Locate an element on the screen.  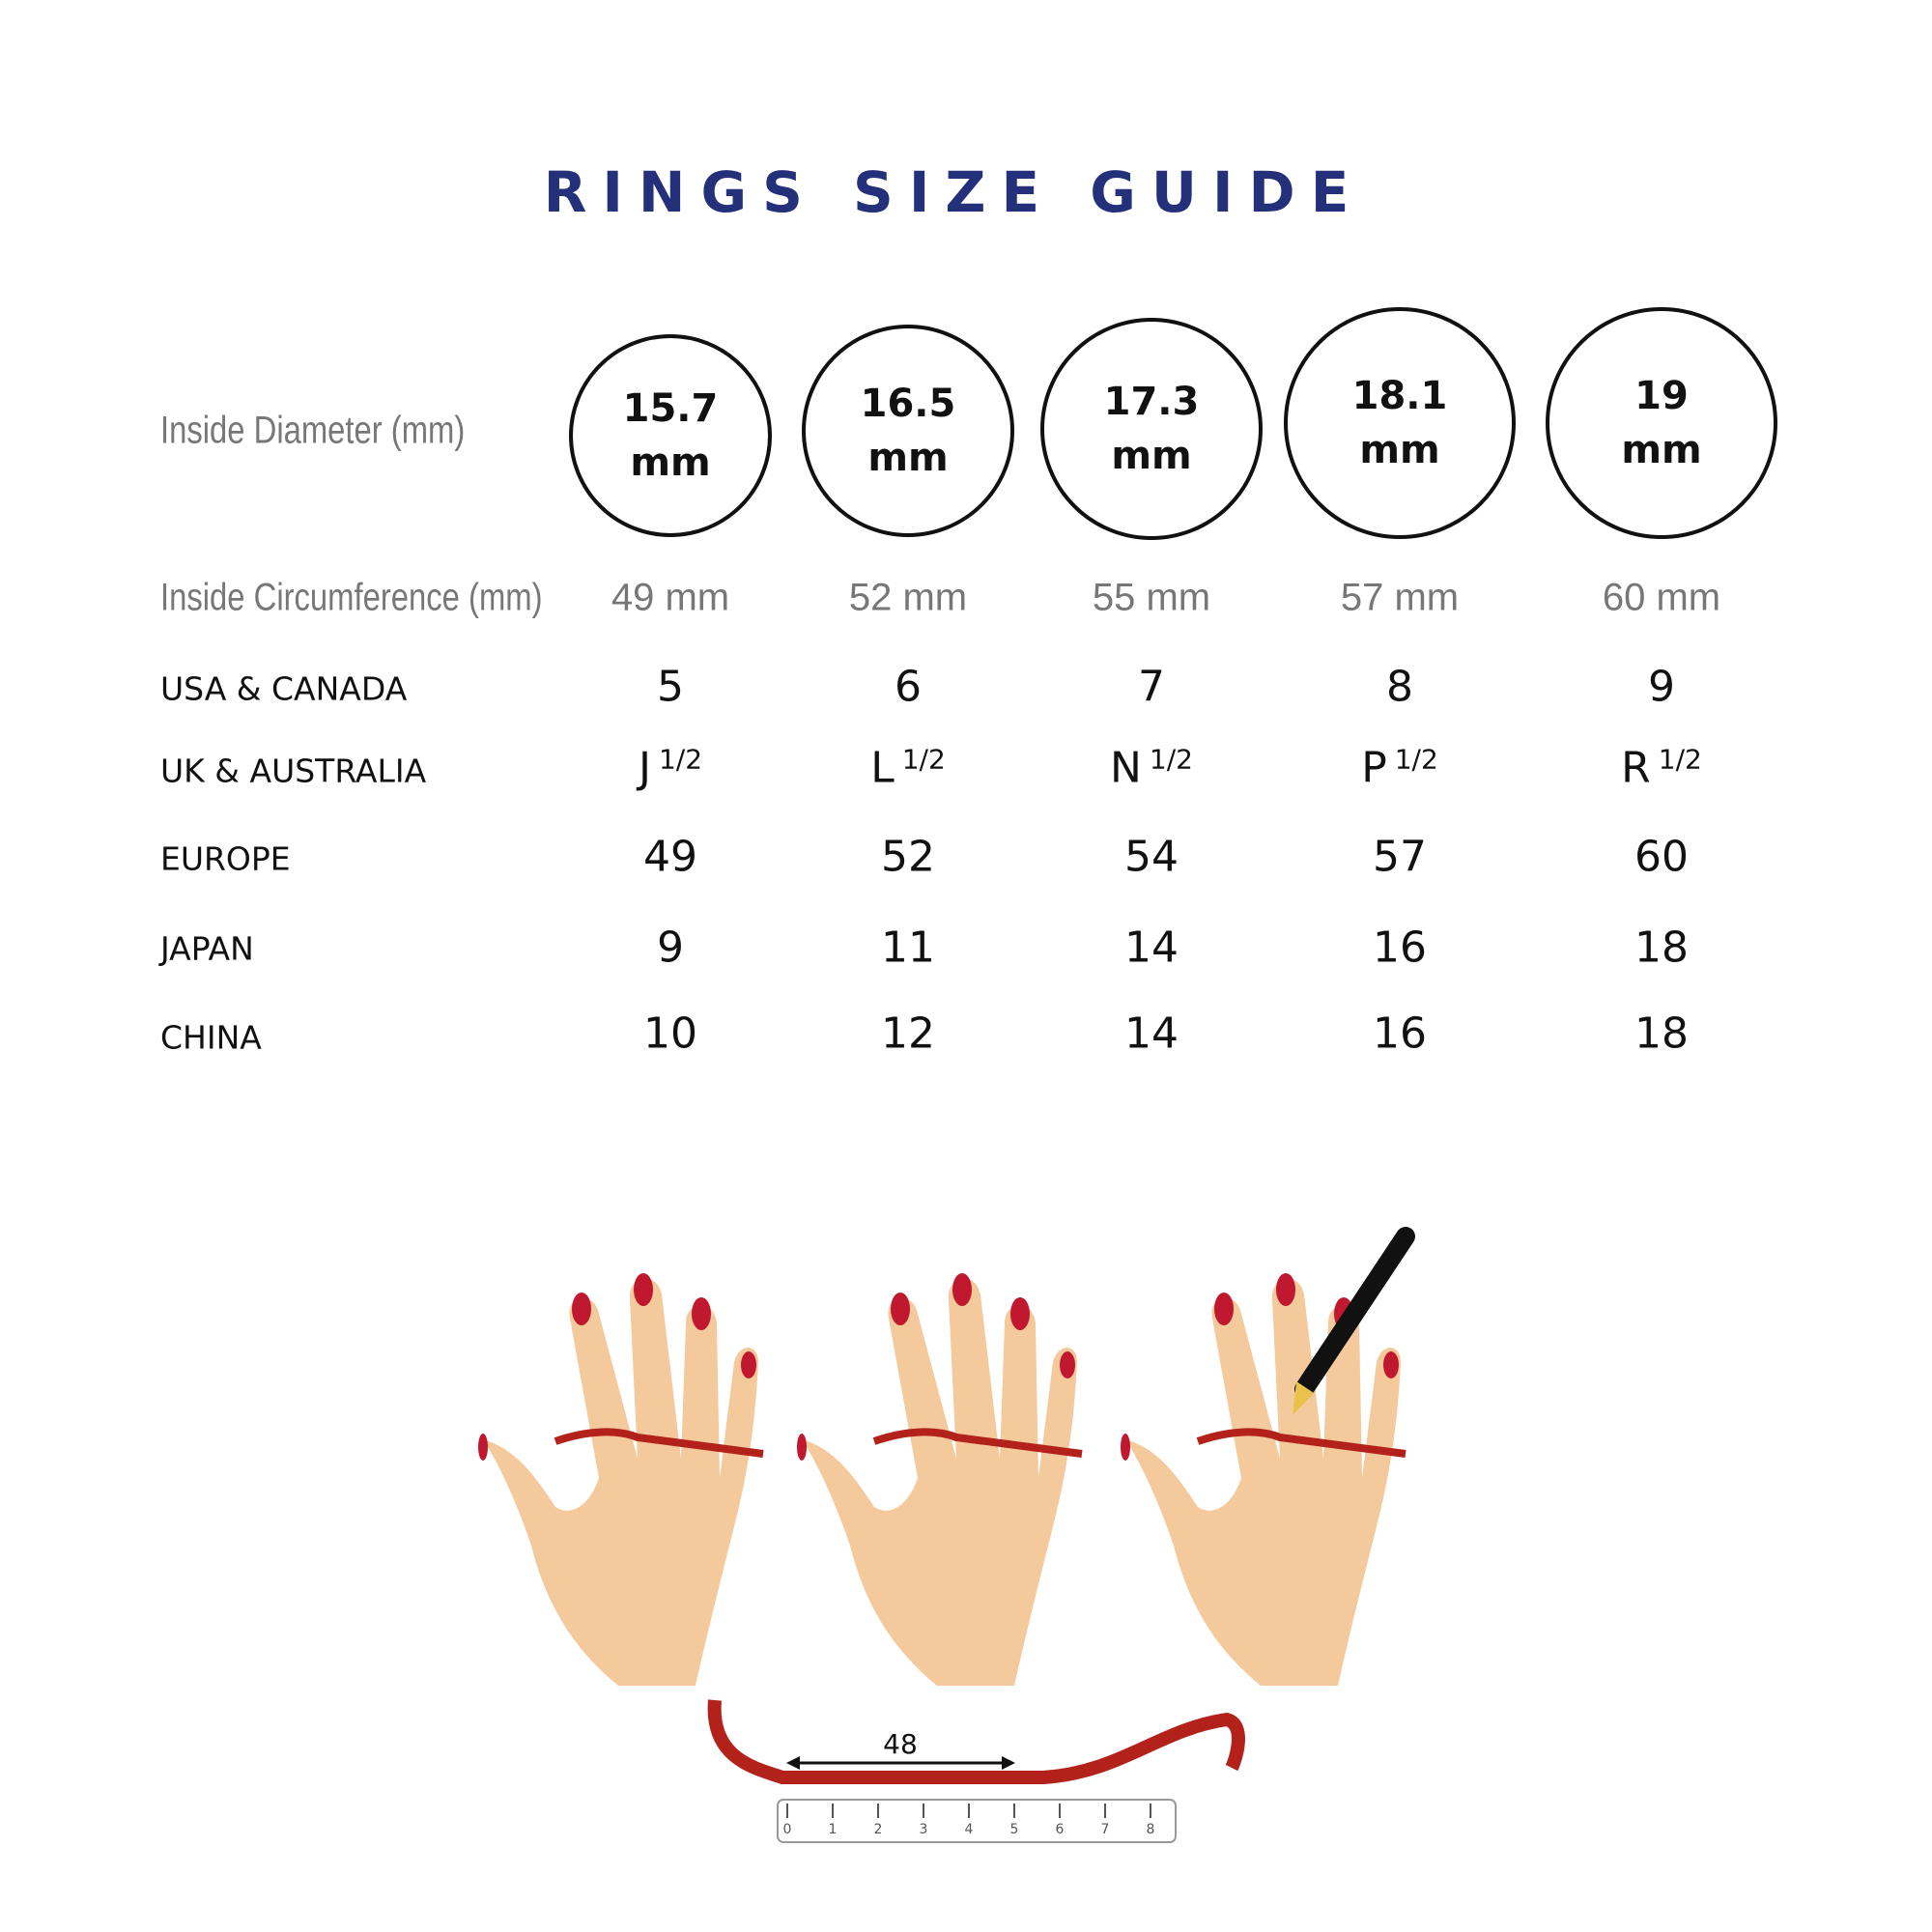
pencil-icon is located at coordinates (1354, 1321).